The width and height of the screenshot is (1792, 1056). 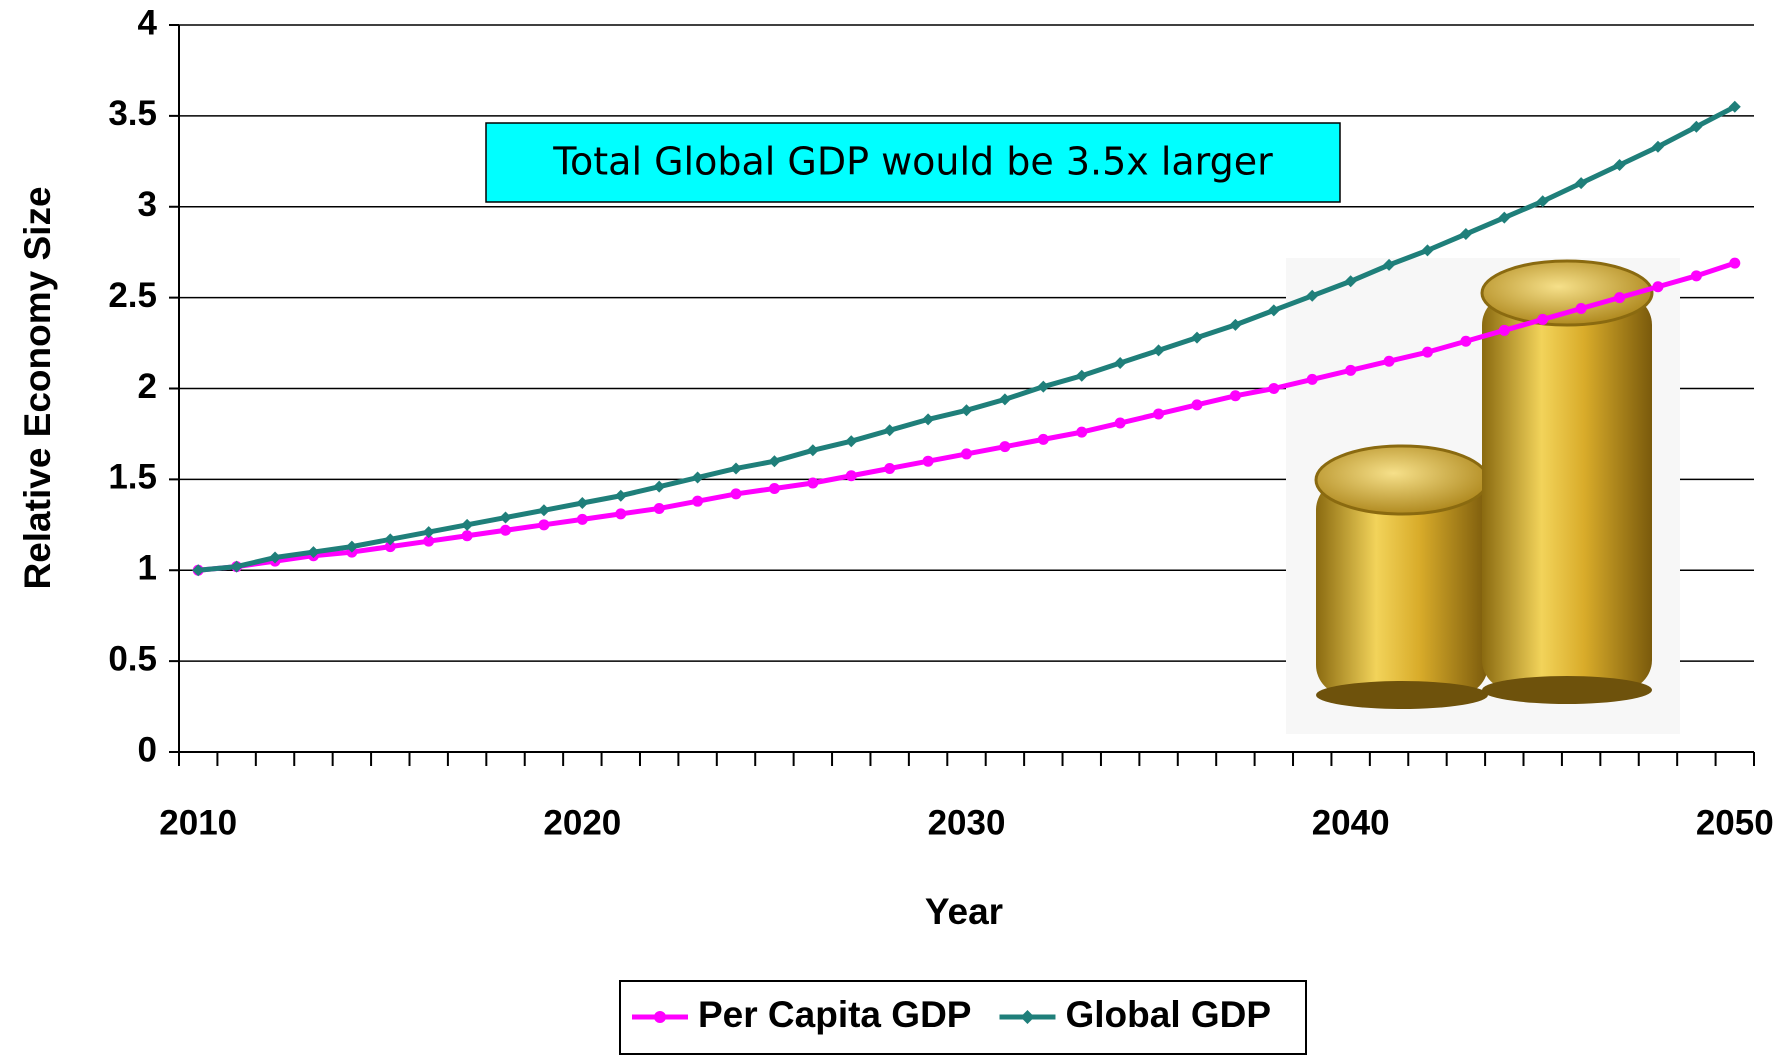 What do you see at coordinates (132, 295) in the screenshot?
I see `y-tick-label: 2.5` at bounding box center [132, 295].